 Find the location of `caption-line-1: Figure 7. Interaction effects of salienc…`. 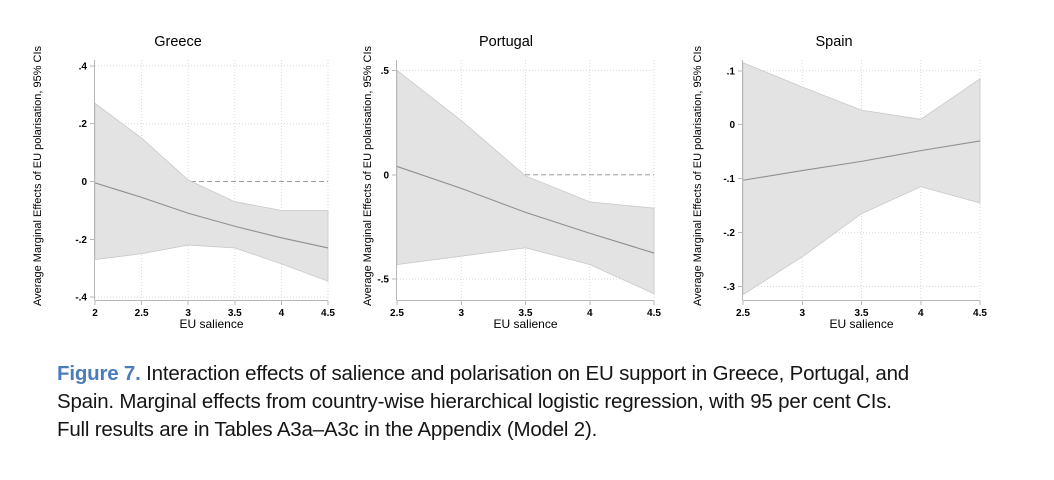

caption-line-1: Figure 7. Interaction effects of salienc… is located at coordinates (537, 374).